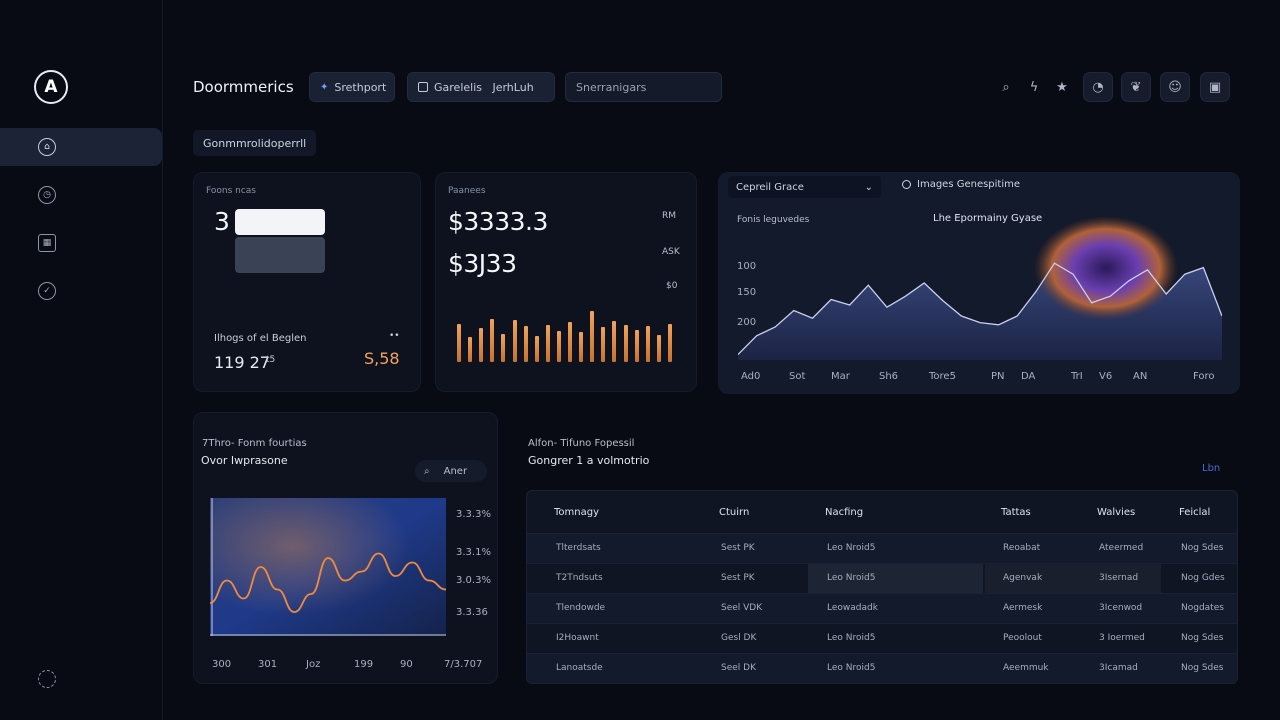  Describe the element at coordinates (1175, 87) in the screenshot. I see `emoji-icon: ☺` at that location.